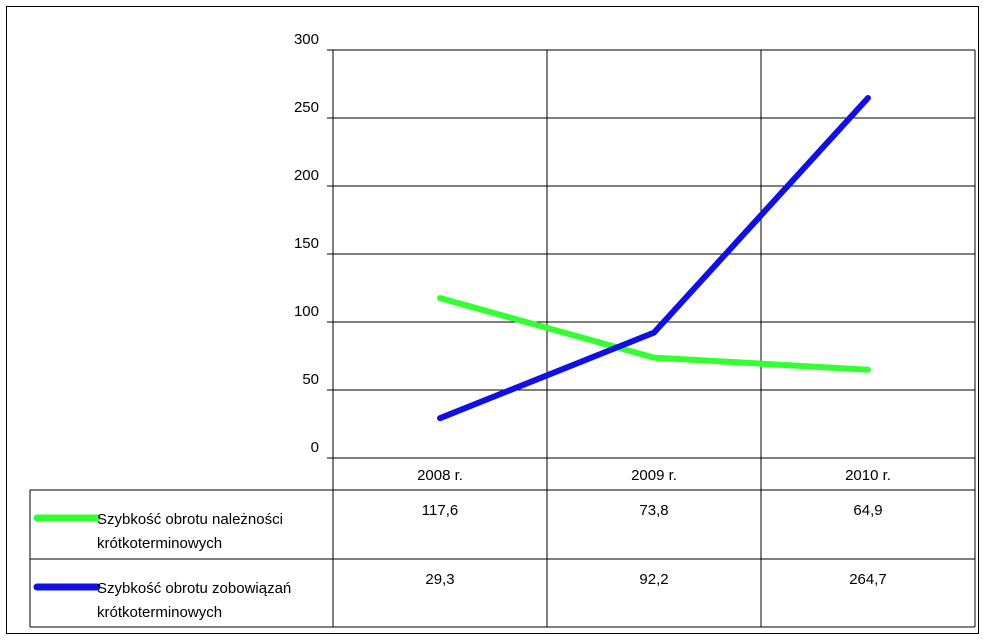 This screenshot has width=986, height=640. What do you see at coordinates (653, 579) in the screenshot?
I see `data-value-label: 92,2` at bounding box center [653, 579].